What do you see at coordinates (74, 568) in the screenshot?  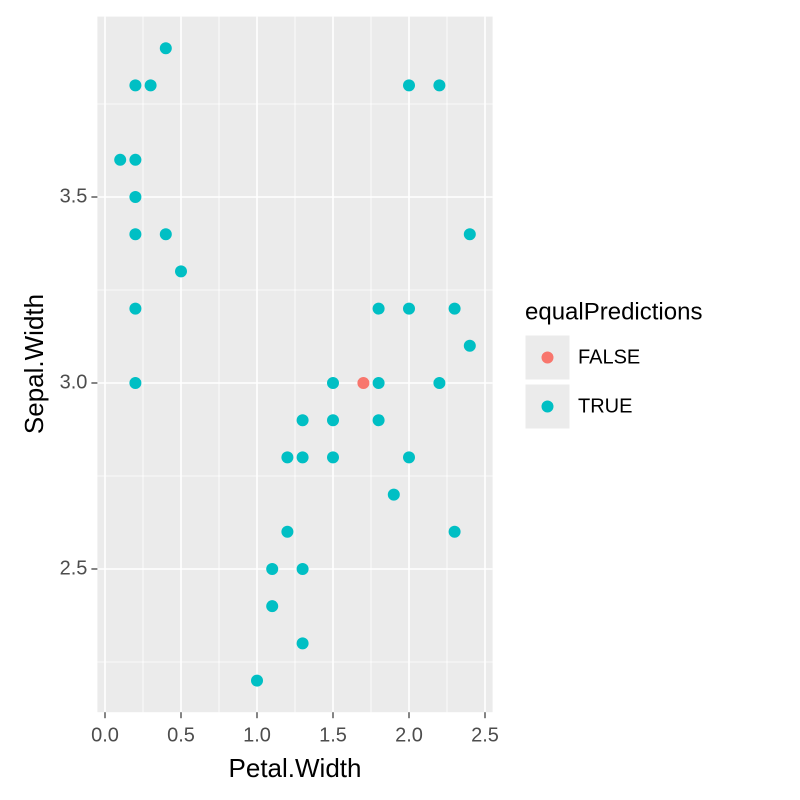 I see `y-tick-label: 2.5` at bounding box center [74, 568].